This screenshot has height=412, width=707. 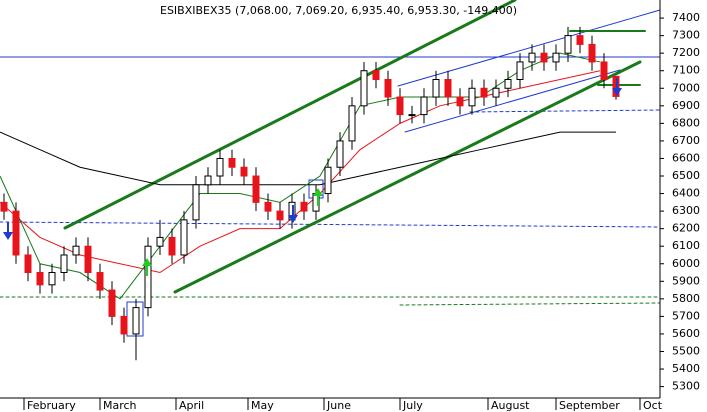 I want to click on y-tick-label: 7100, so click(x=686, y=70).